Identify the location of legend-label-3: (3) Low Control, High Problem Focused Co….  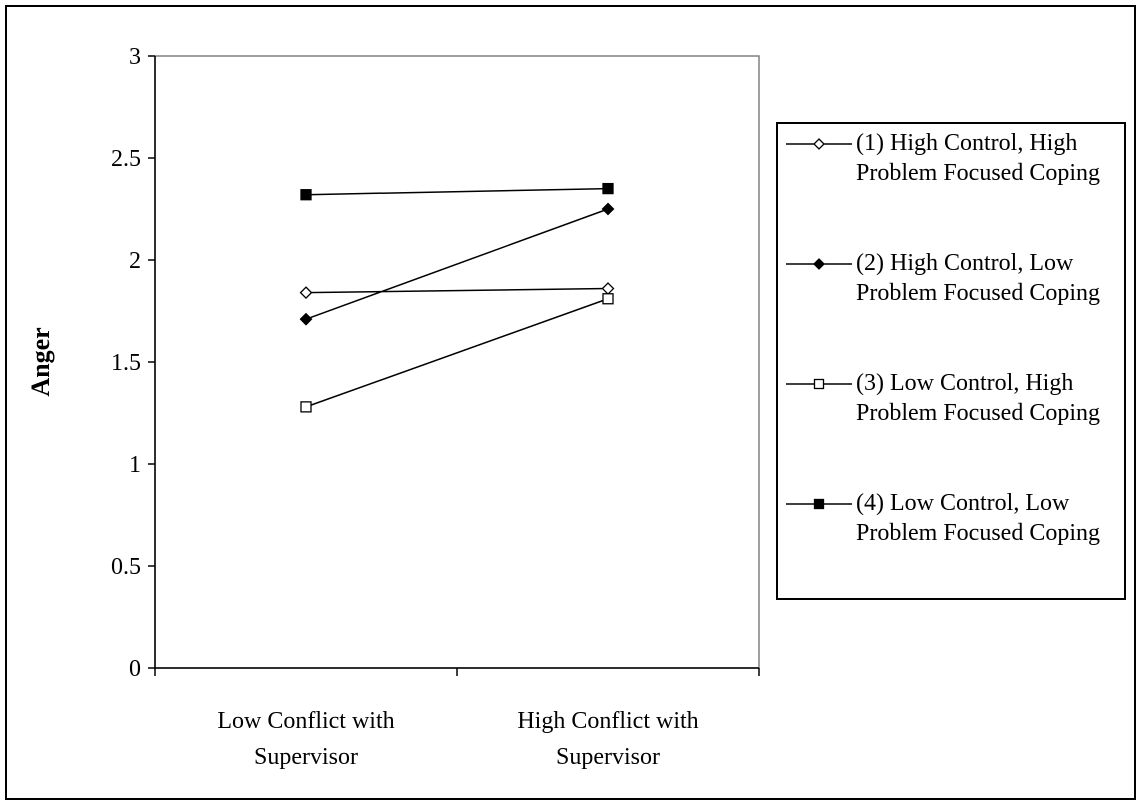
(978, 398).